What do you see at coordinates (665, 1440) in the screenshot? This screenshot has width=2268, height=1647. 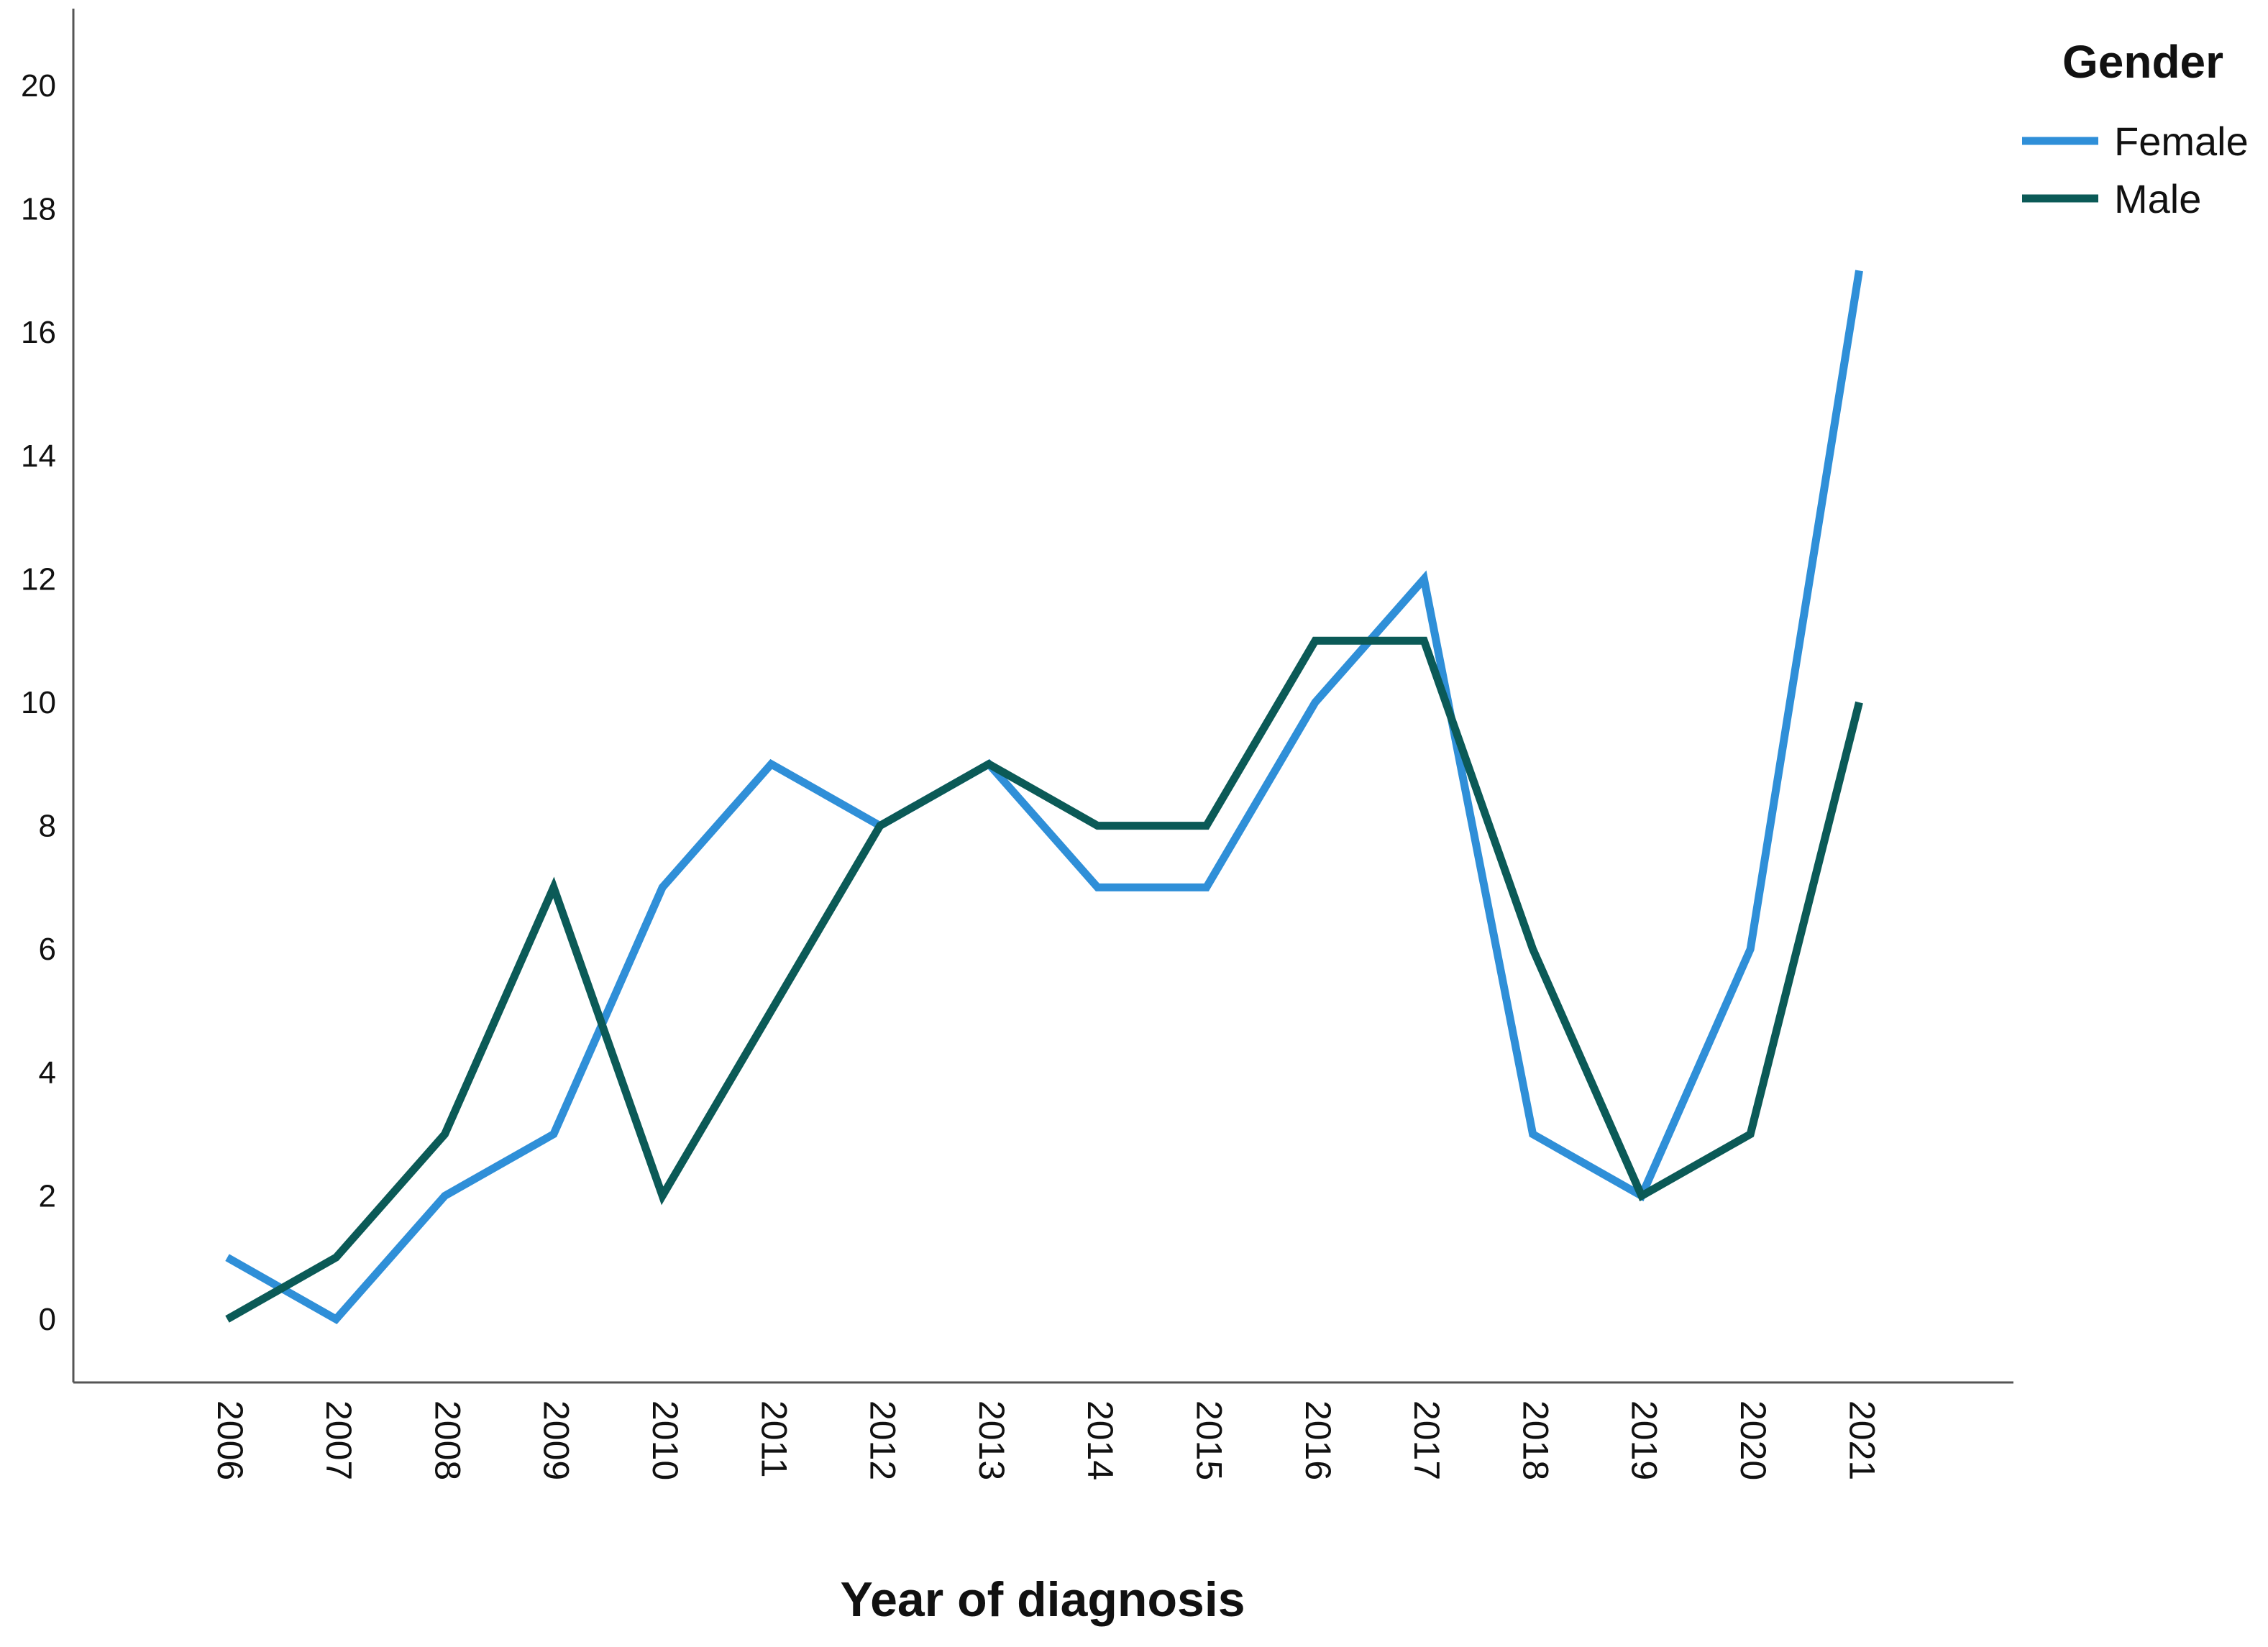 I see `x-tick-label: 2010` at bounding box center [665, 1440].